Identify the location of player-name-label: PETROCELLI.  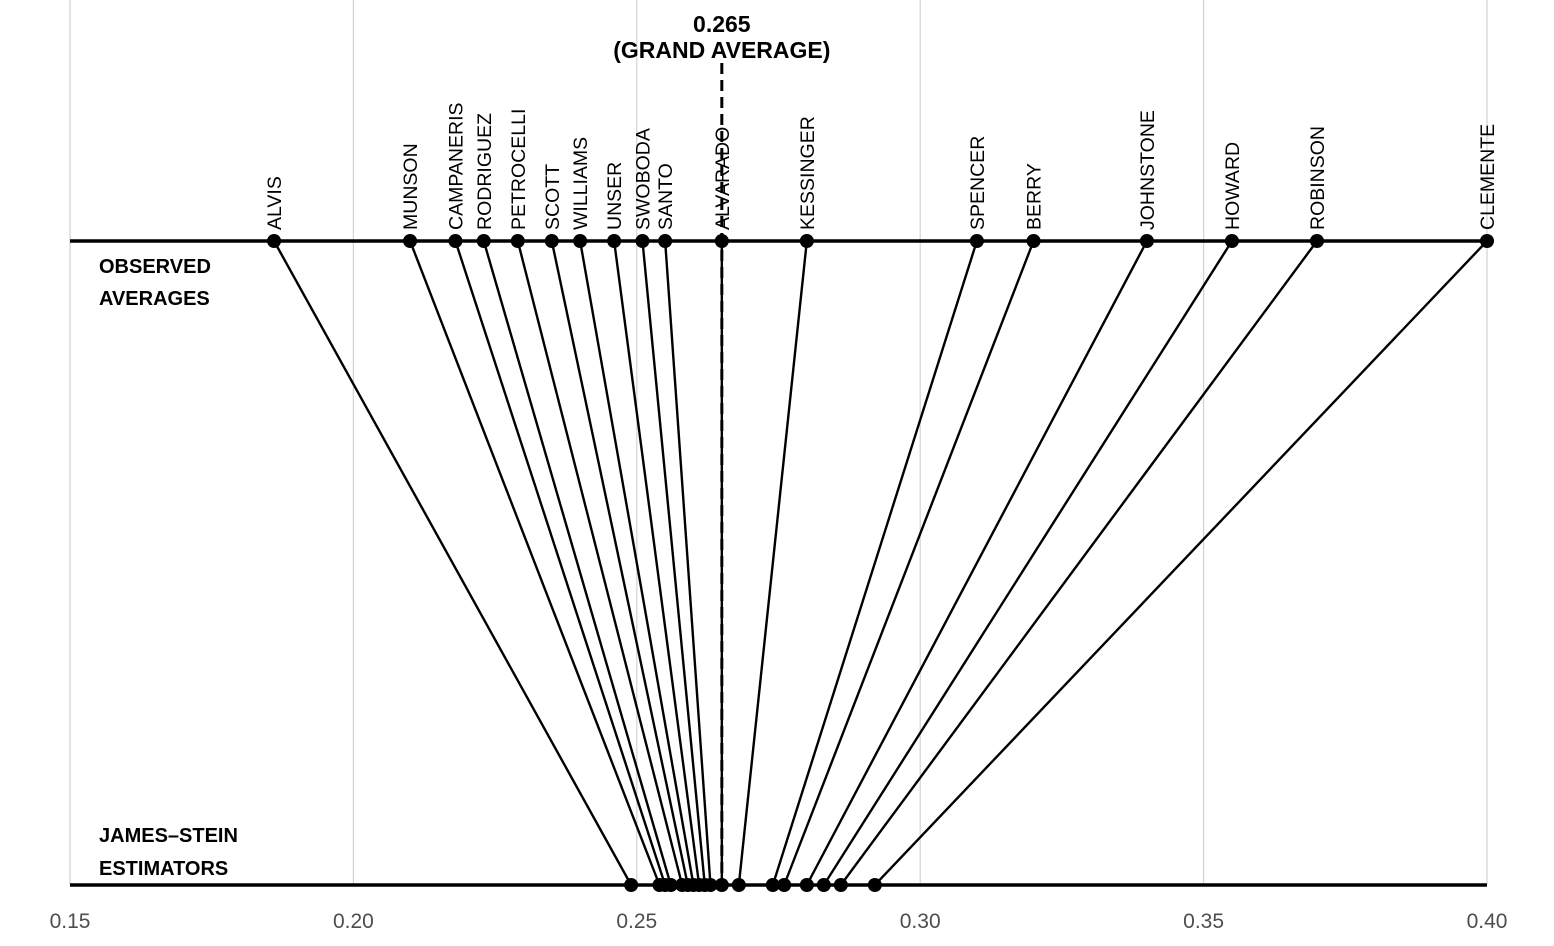
(519, 169).